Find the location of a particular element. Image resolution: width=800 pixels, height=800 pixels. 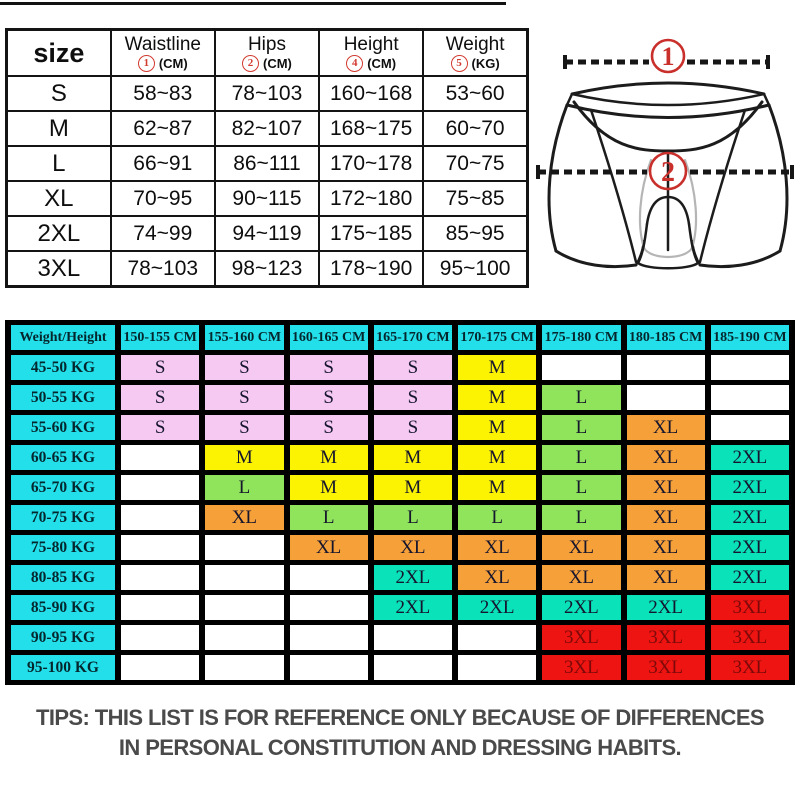

matrix-weight-label: 90-95 KG is located at coordinates (63, 637).